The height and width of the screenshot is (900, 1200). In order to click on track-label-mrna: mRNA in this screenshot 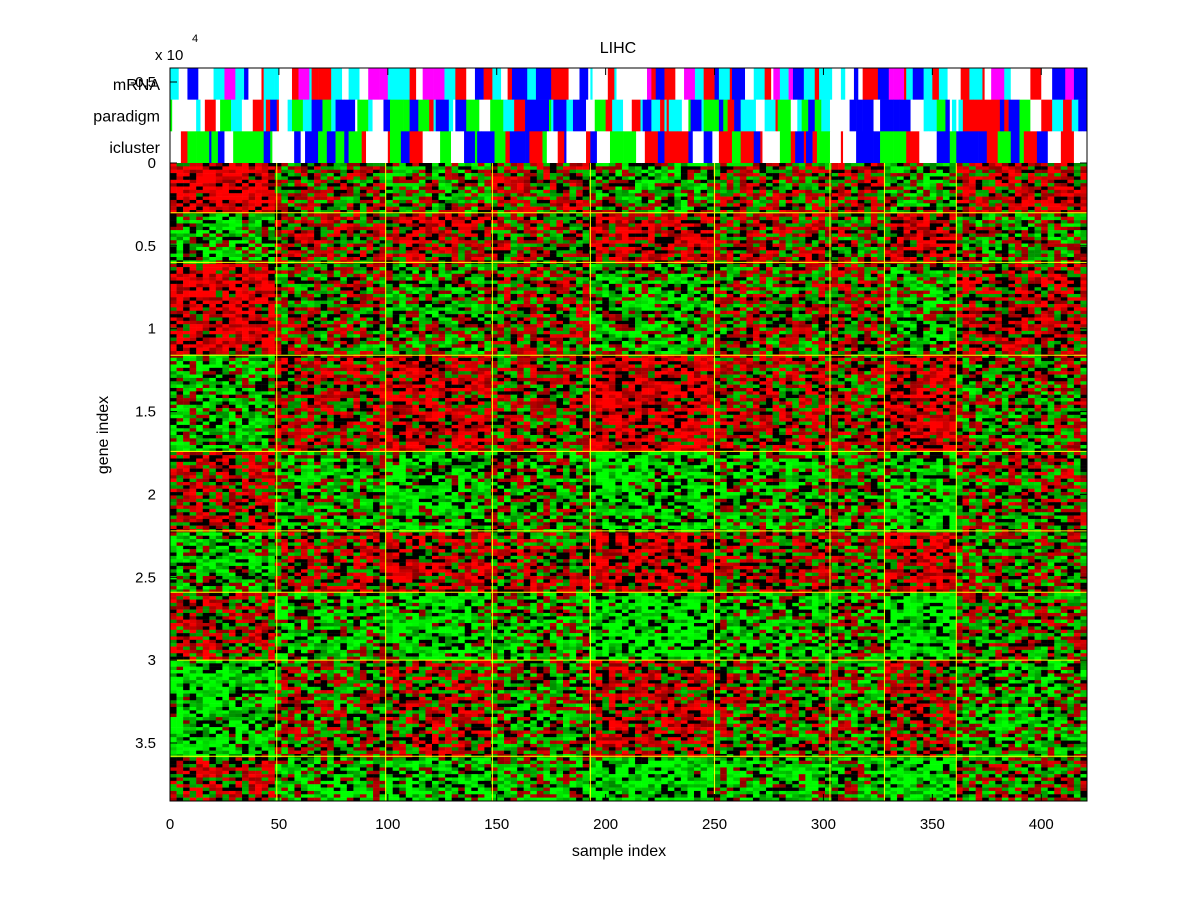, I will do `click(136, 85)`.